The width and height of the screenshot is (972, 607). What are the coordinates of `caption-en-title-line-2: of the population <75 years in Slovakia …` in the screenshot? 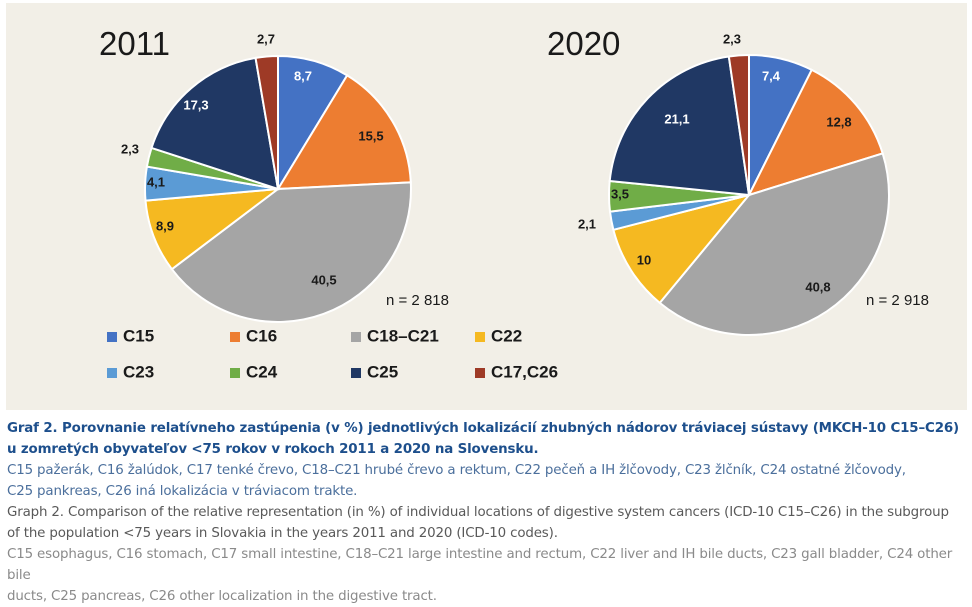 It's located at (282, 533).